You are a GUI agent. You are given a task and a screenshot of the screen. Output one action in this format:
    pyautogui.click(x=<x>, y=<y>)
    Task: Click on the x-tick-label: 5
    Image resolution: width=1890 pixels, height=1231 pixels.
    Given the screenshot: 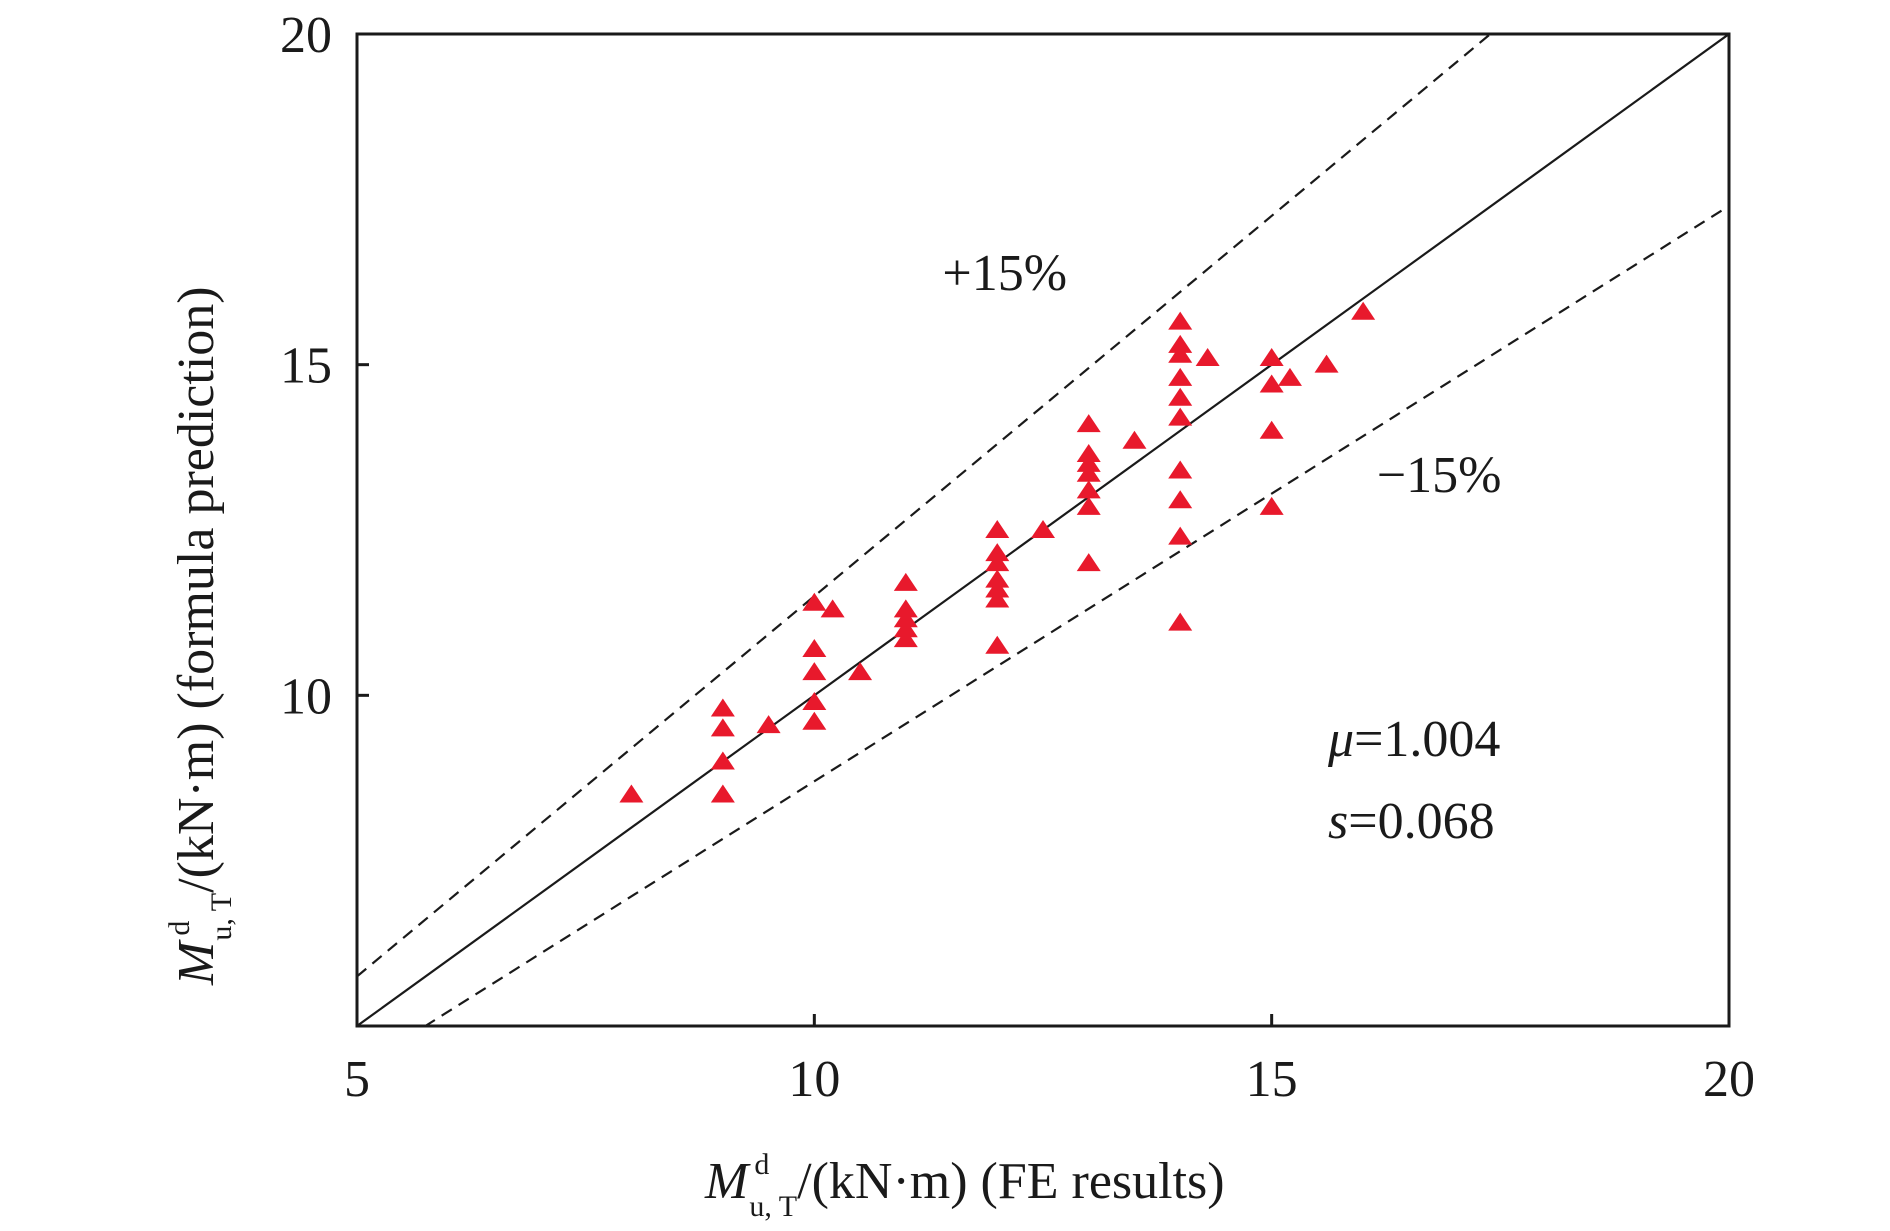 What is the action you would take?
    pyautogui.click(x=357, y=1079)
    